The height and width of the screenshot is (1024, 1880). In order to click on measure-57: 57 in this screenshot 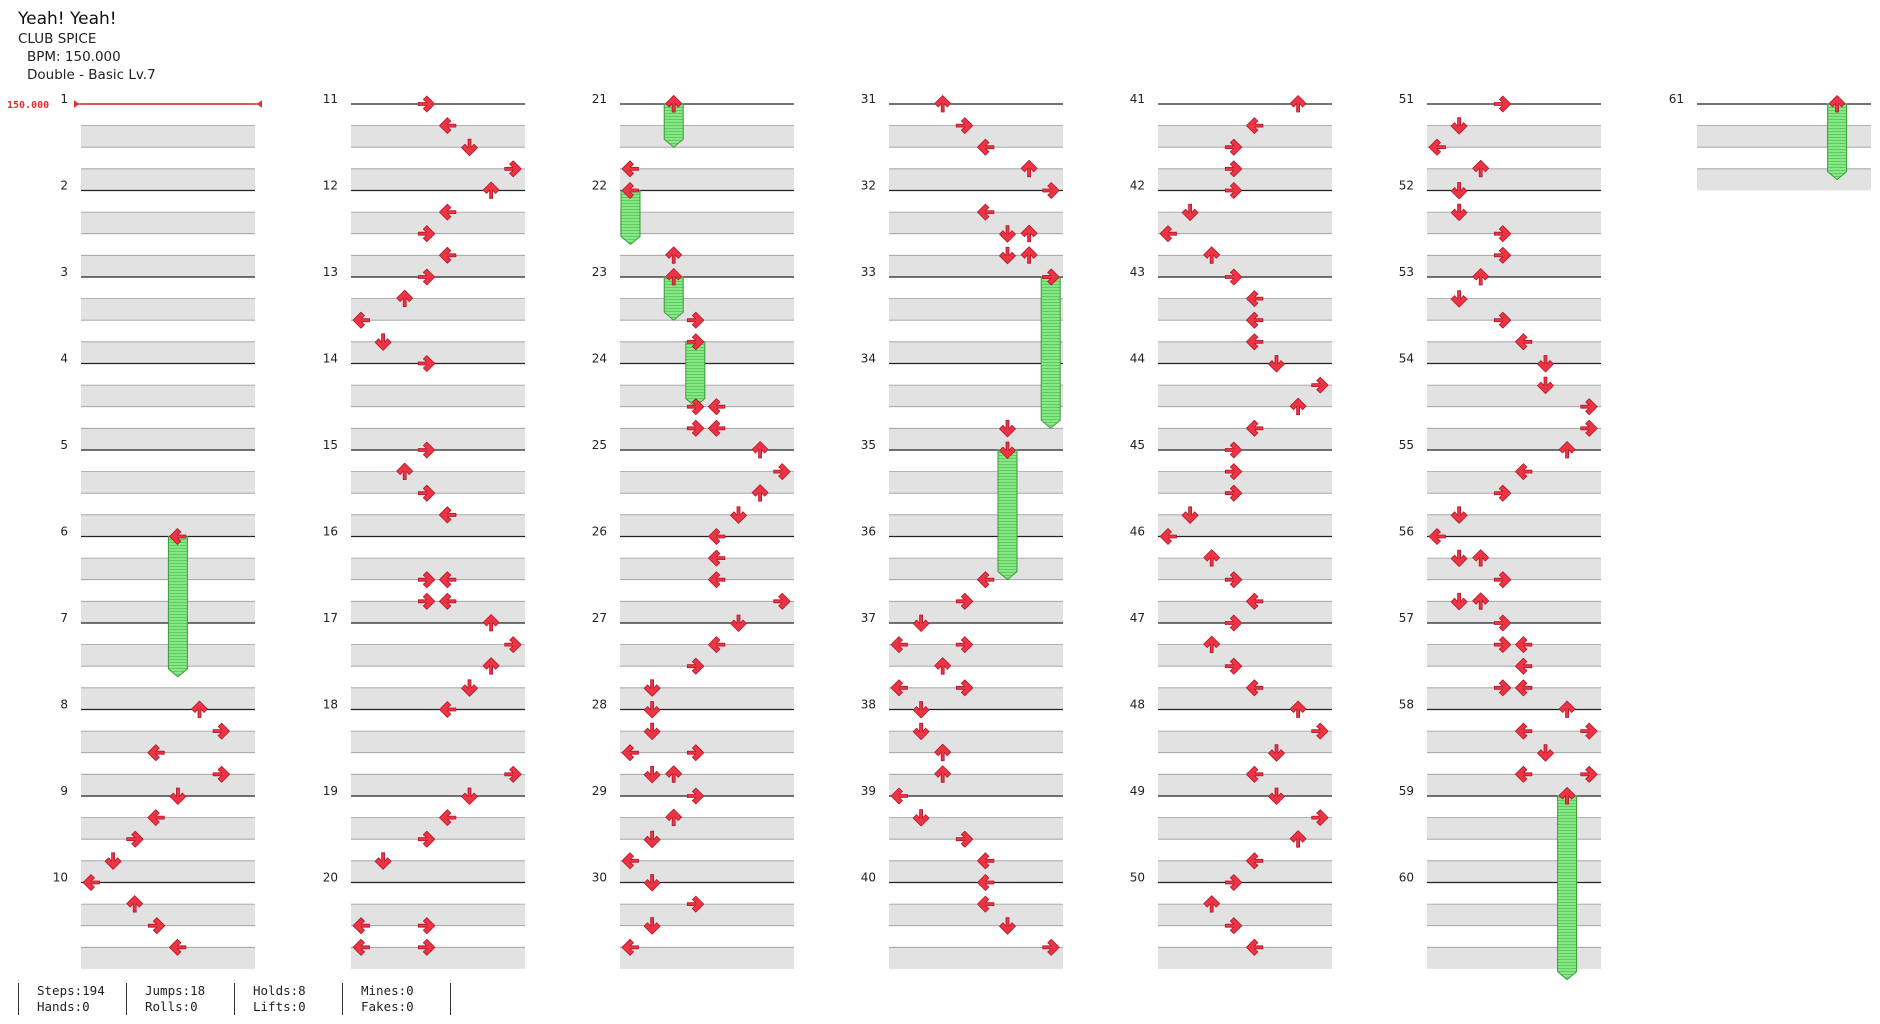, I will do `click(1500, 660)`.